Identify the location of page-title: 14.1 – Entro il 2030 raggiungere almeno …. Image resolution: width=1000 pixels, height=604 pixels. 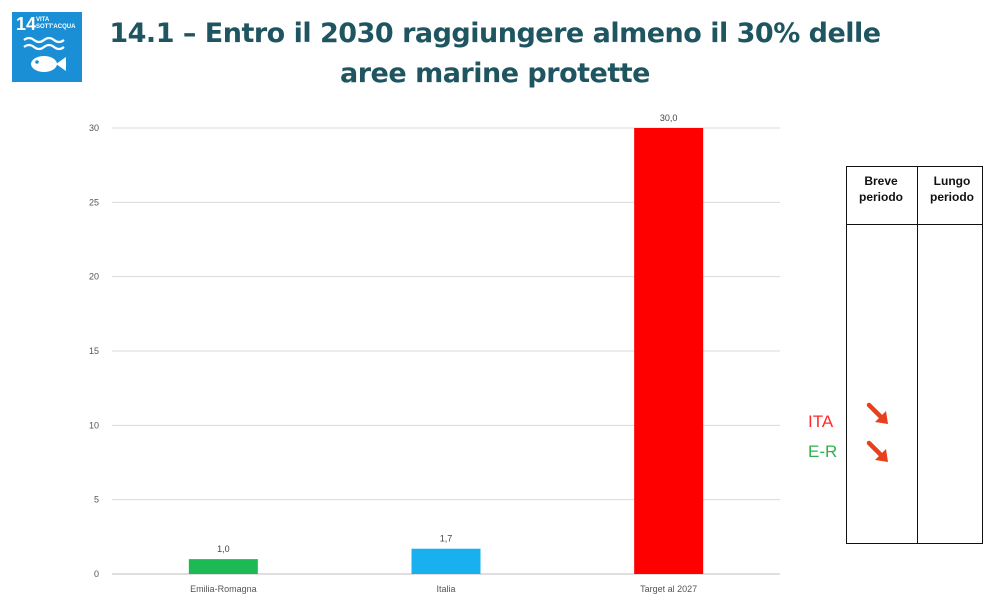
(495, 54).